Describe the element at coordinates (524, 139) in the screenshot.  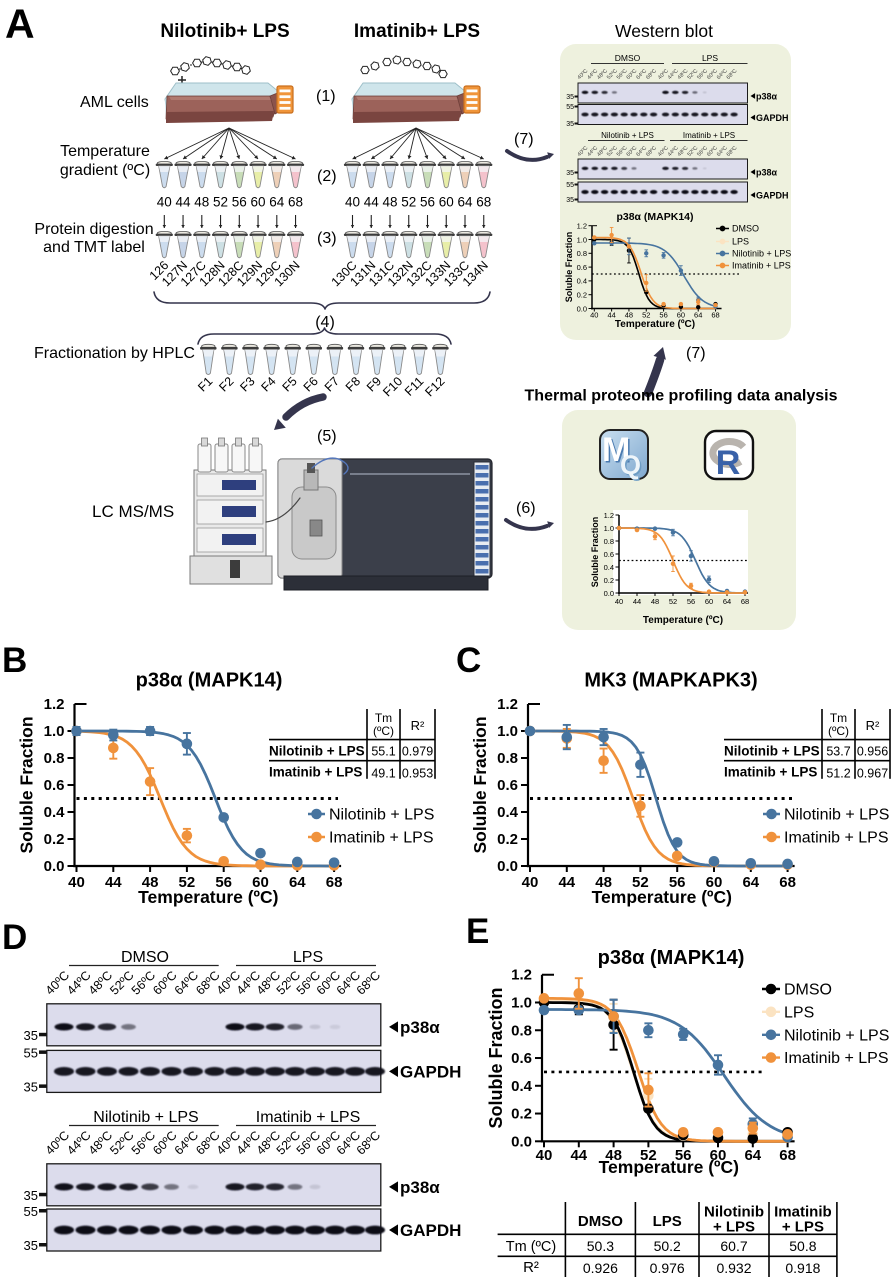
I see `svg-text: (7)` at that location.